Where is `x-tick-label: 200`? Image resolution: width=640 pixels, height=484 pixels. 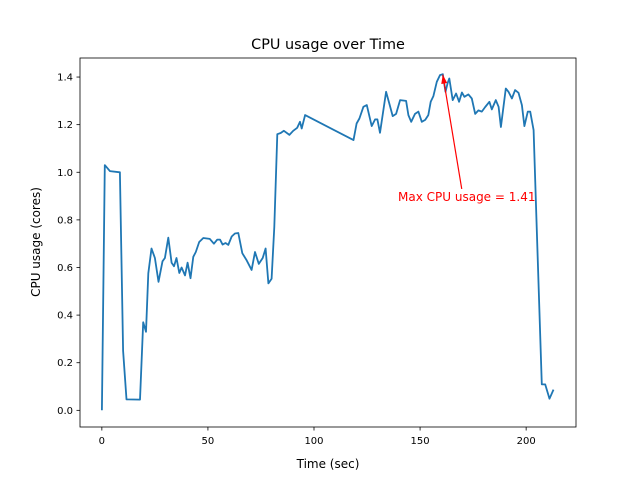
x-tick-label: 200 is located at coordinates (526, 441).